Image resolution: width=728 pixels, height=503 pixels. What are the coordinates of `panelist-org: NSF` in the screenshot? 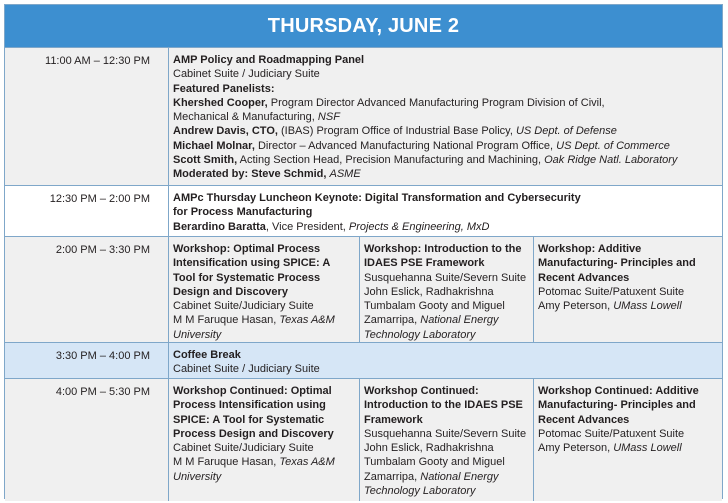 It's located at (328, 117).